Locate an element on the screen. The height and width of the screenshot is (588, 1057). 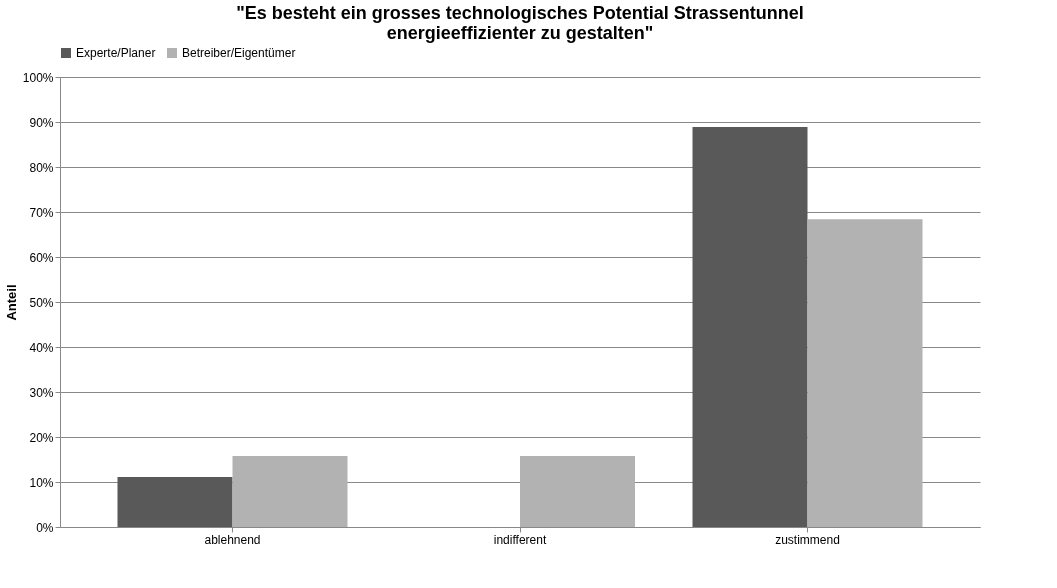
y-axis-title: Anteil is located at coordinates (11, 302).